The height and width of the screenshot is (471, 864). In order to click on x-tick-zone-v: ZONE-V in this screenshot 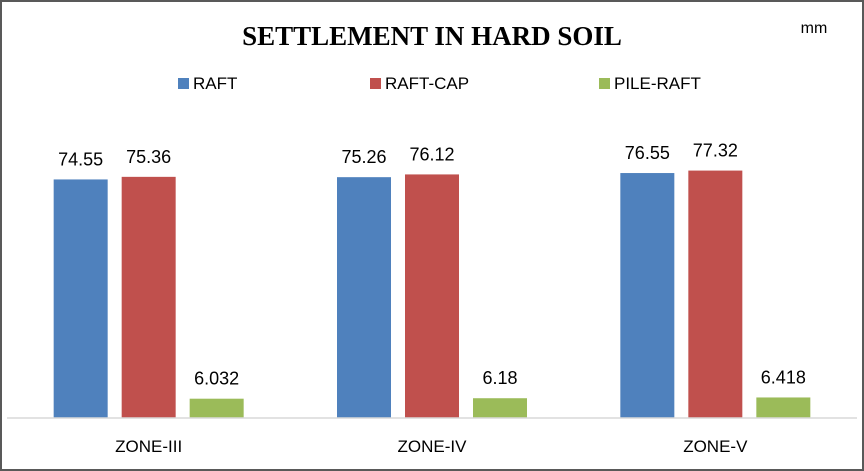, I will do `click(715, 446)`.